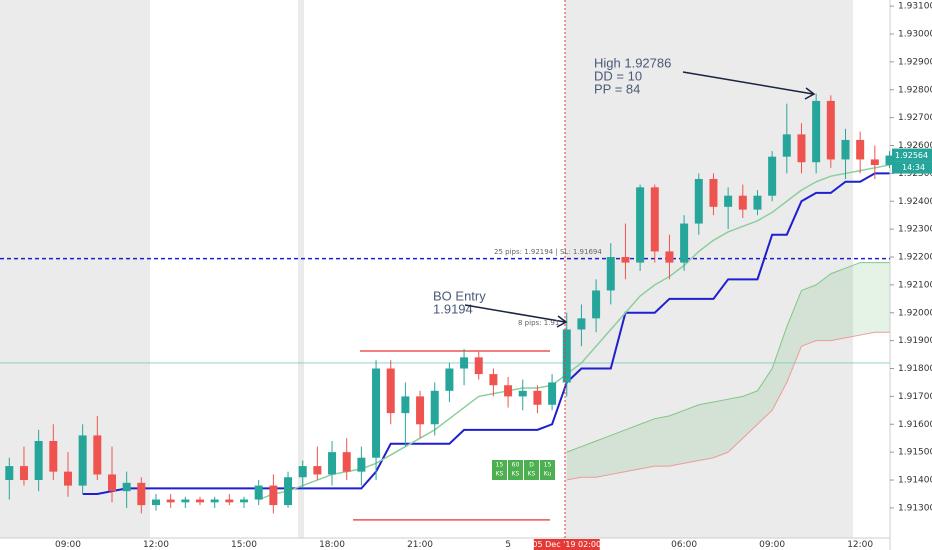 The image size is (932, 550). Describe the element at coordinates (915, 285) in the screenshot. I see `y-tick-label: 1.92100` at that location.